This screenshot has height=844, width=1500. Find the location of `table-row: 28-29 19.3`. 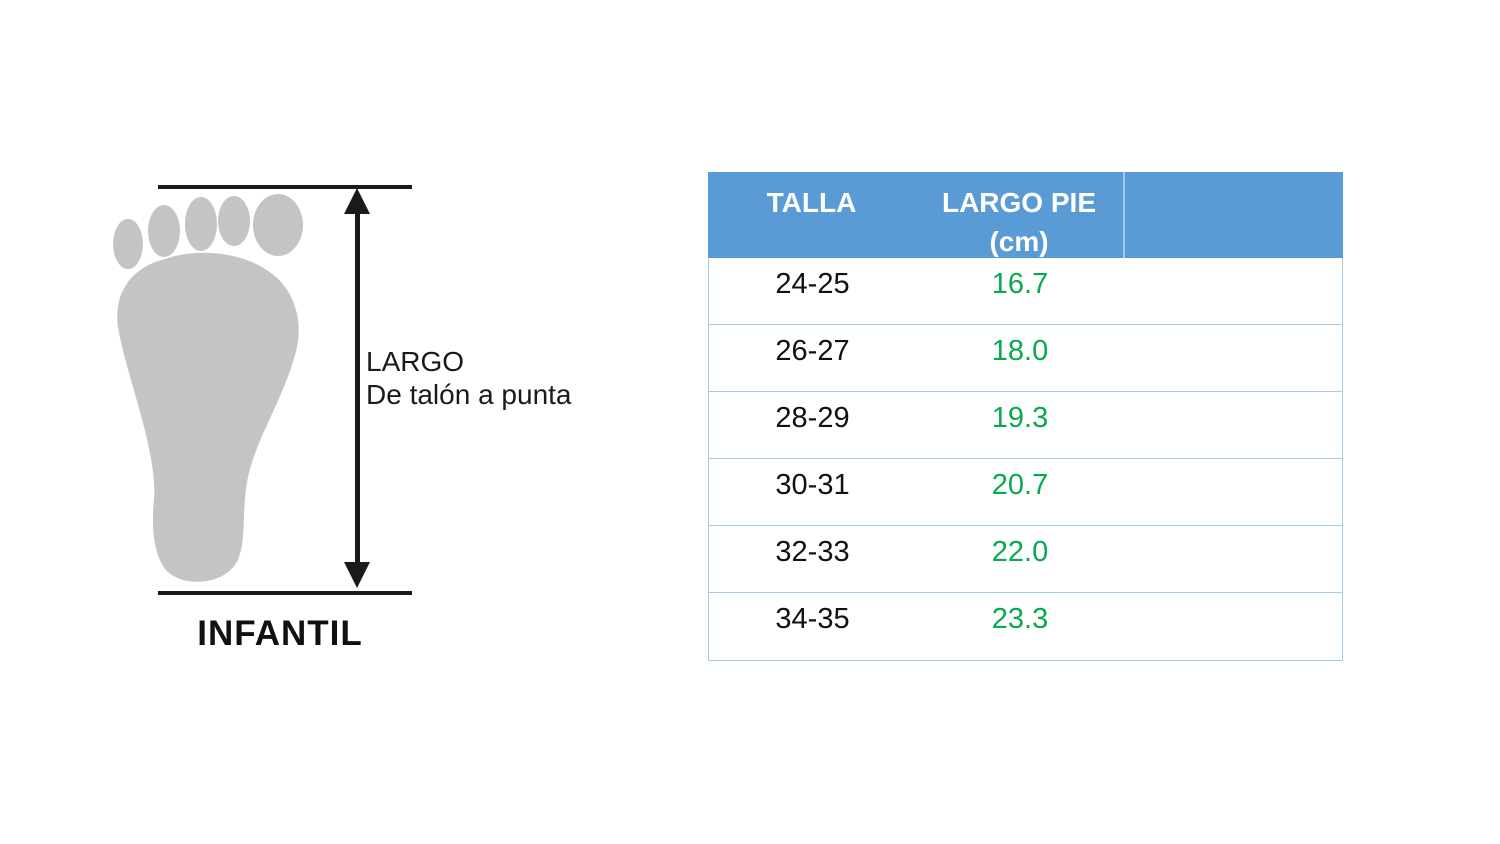

table-row: 28-29 19.3 is located at coordinates (1025, 425).